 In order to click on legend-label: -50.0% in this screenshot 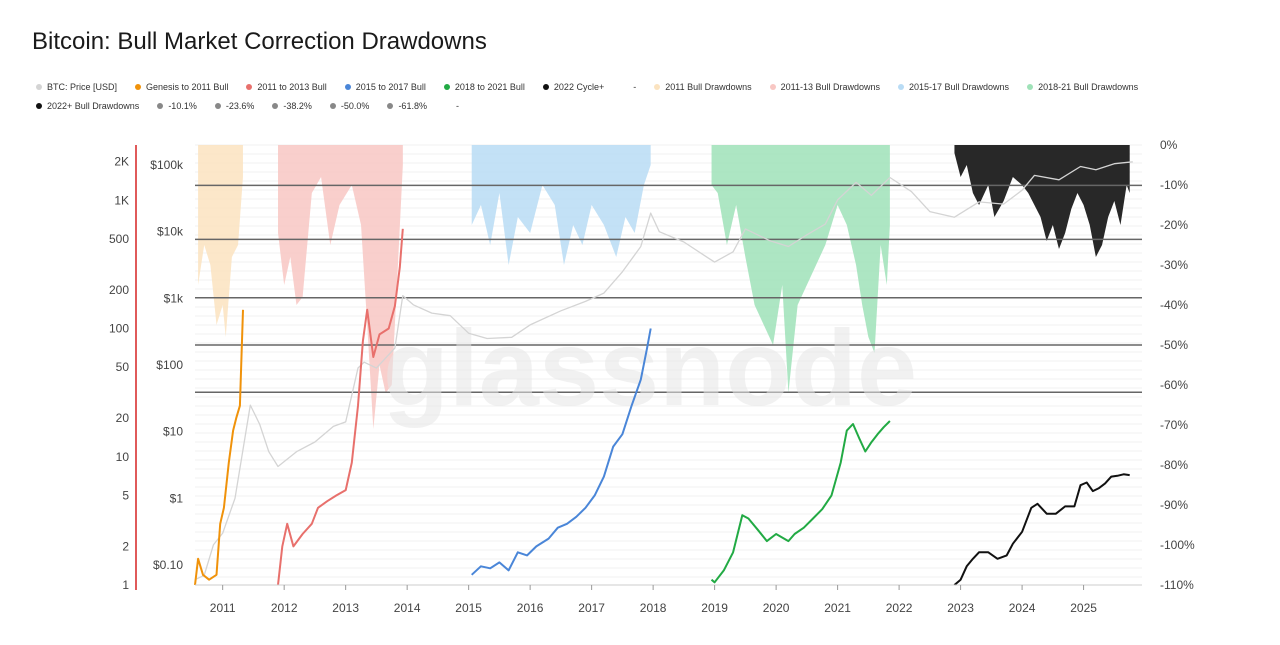, I will do `click(355, 106)`.